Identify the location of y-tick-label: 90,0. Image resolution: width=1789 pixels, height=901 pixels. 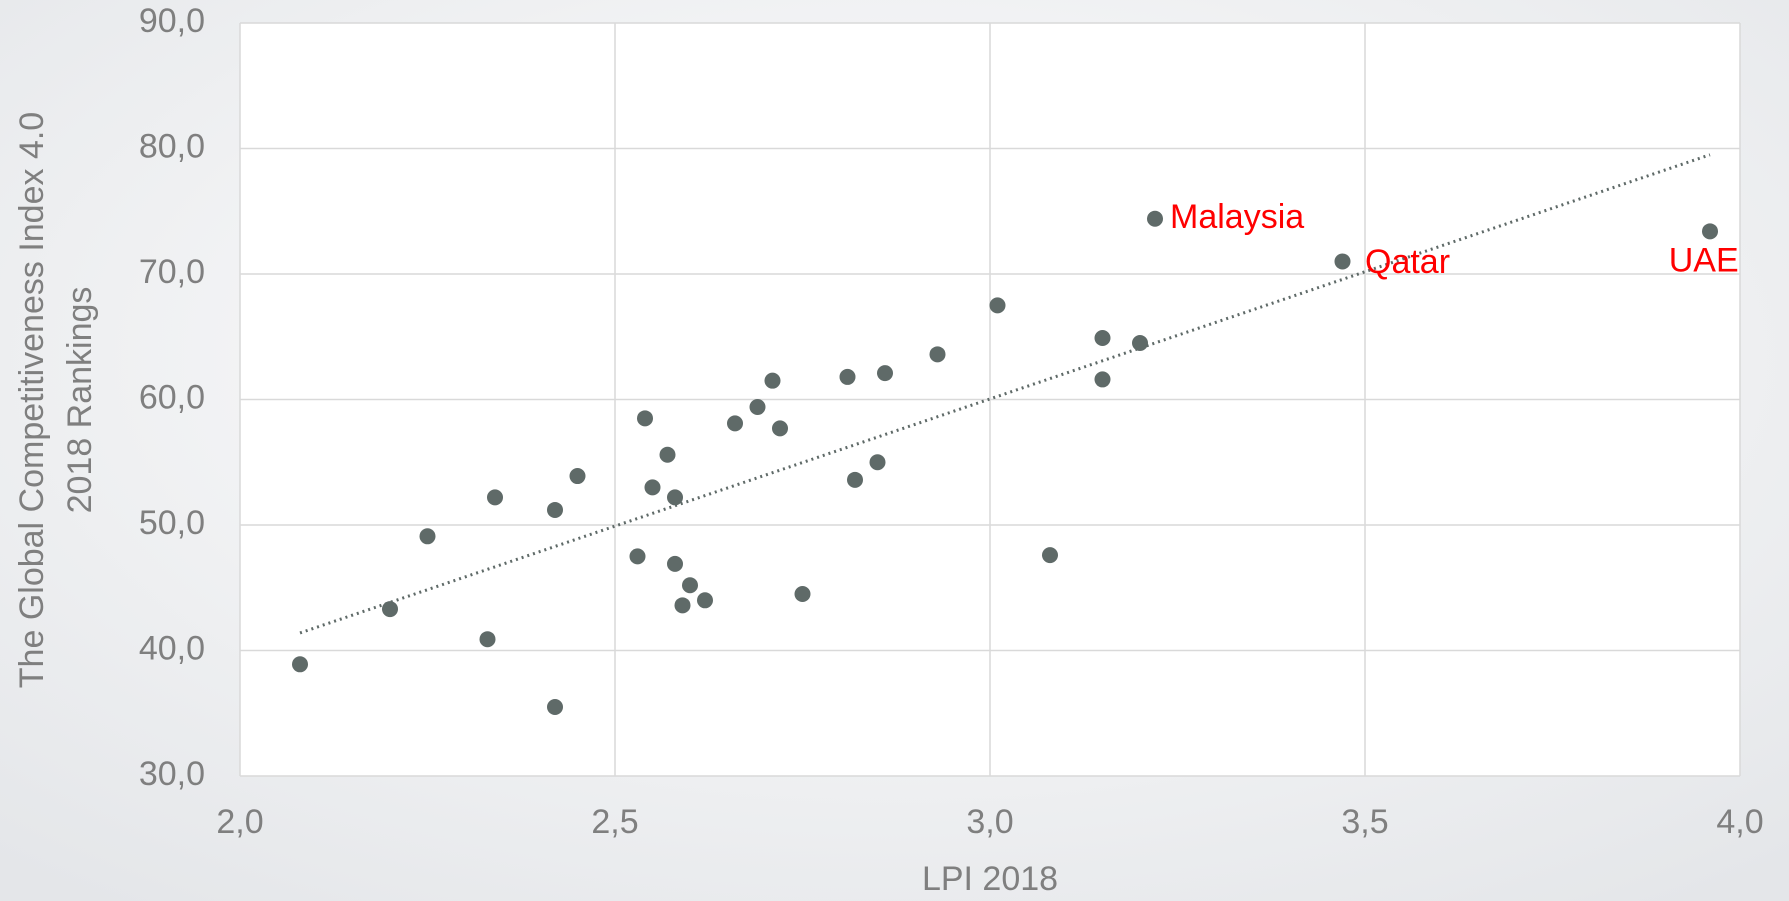
(172, 21).